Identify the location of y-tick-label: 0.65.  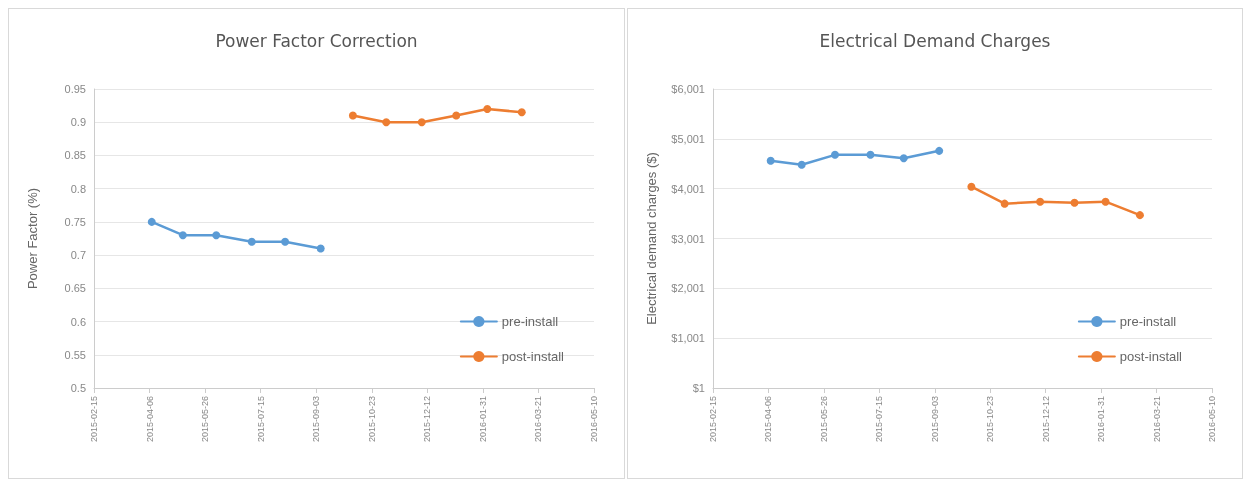
(75, 288).